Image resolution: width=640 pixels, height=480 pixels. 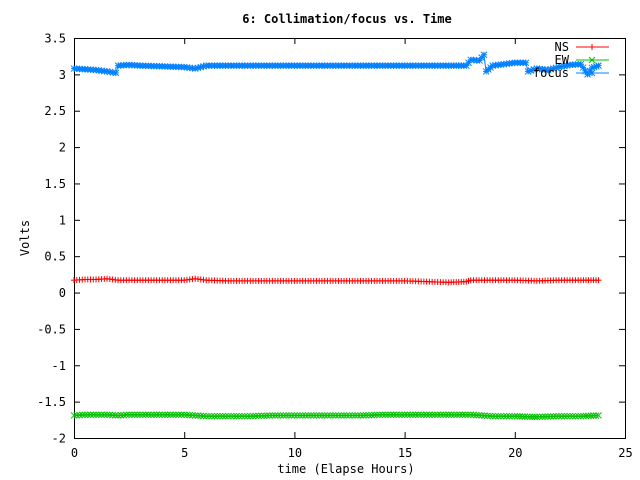 What do you see at coordinates (55, 257) in the screenshot?
I see `y-tick-label: 0.5` at bounding box center [55, 257].